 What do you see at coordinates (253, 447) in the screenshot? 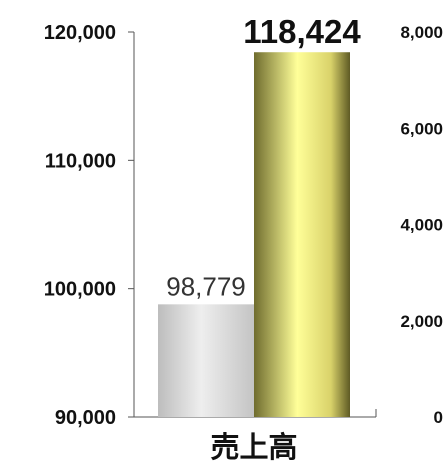
I see `category-label: 売上高` at bounding box center [253, 447].